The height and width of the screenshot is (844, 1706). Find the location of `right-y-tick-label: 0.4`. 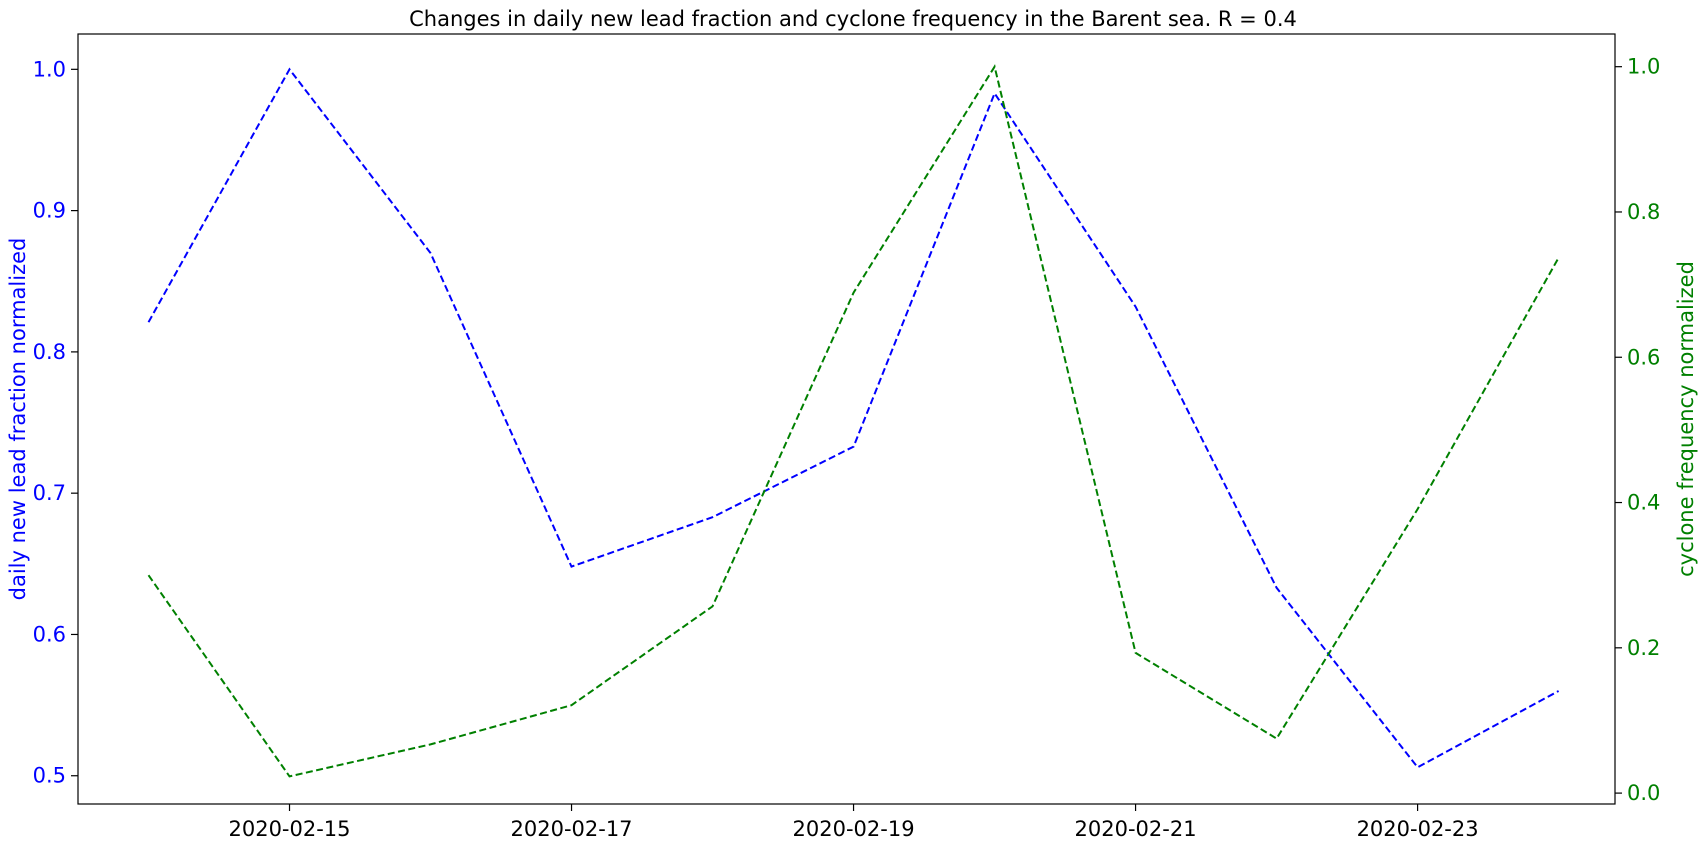

right-y-tick-label: 0.4 is located at coordinates (1643, 503).